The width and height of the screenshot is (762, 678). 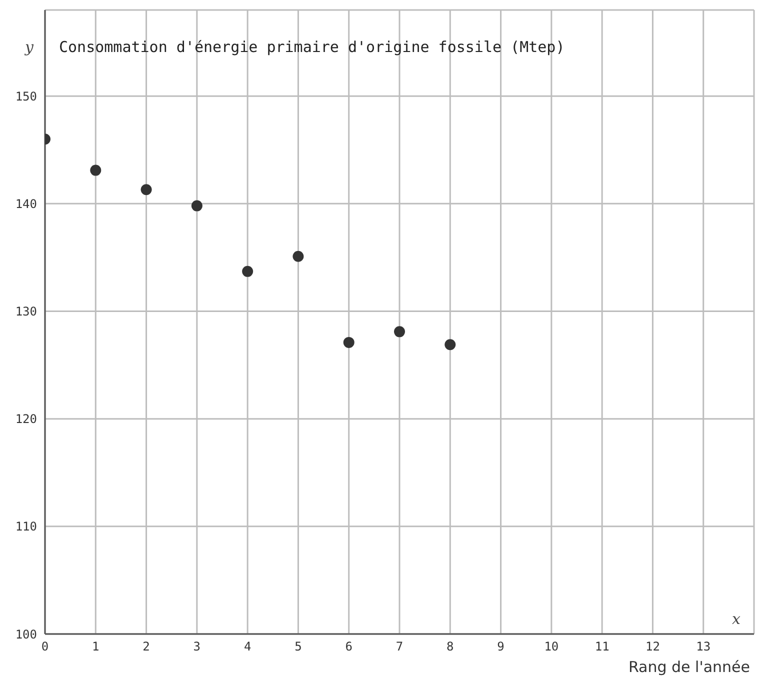 I want to click on y-tick-label: 150, so click(x=26, y=96).